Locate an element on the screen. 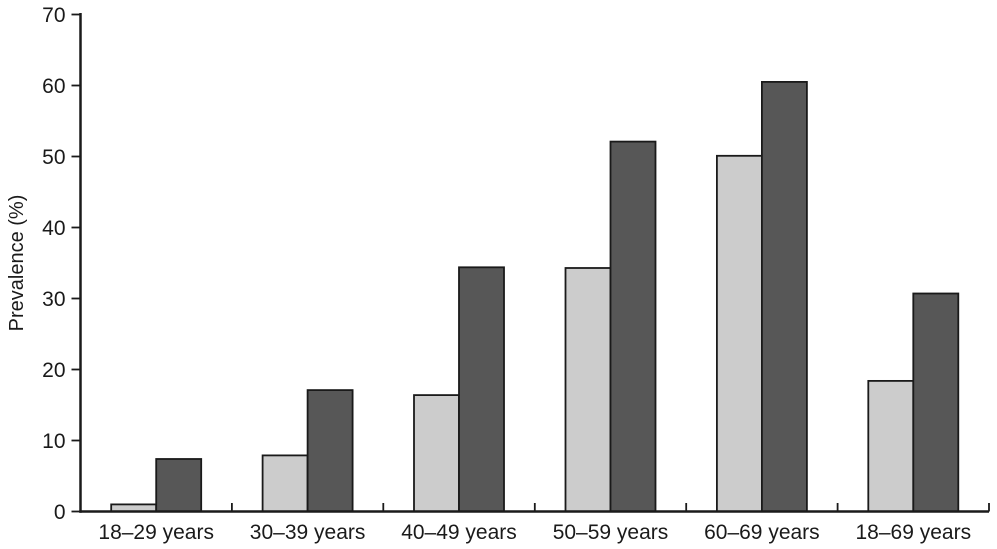 The image size is (997, 549). x-category-label-1: 30–39 years is located at coordinates (308, 532).